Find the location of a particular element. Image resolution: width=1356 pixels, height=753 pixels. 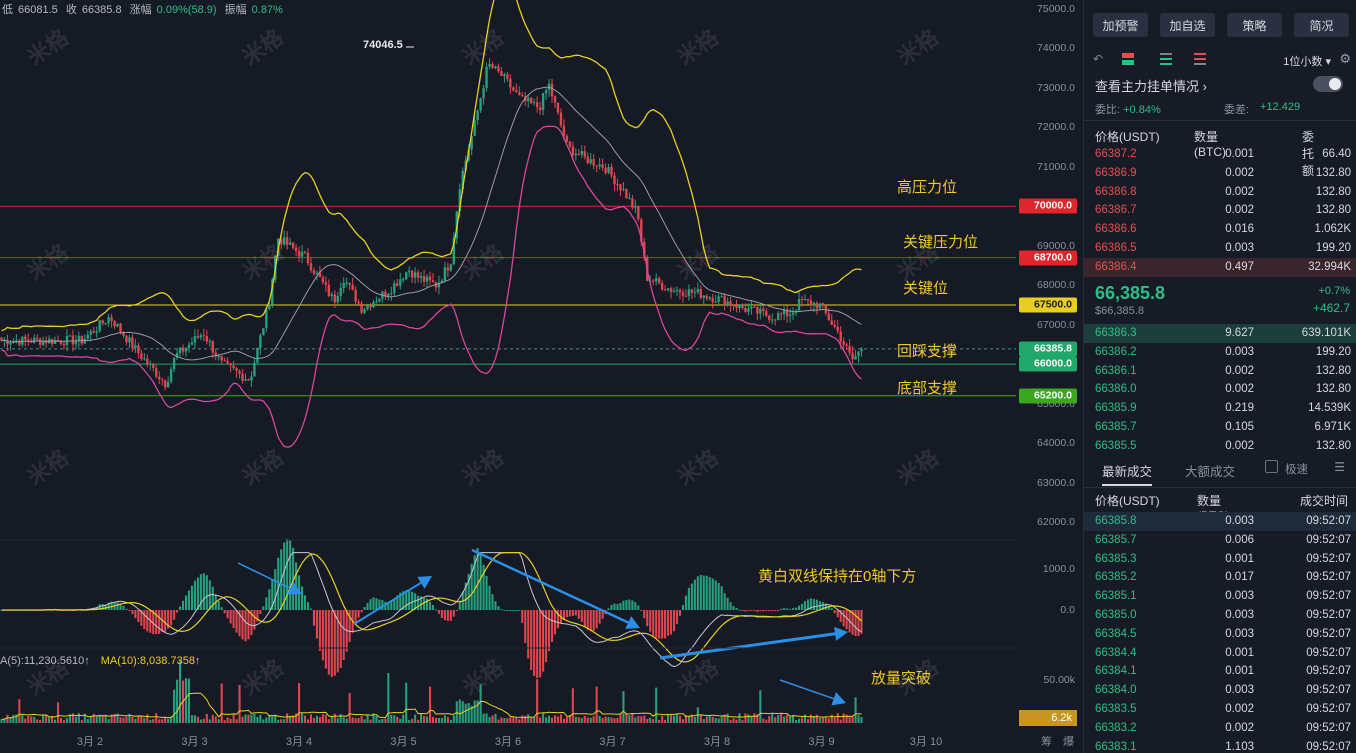

strategy-button: 策略 is located at coordinates (1254, 25).